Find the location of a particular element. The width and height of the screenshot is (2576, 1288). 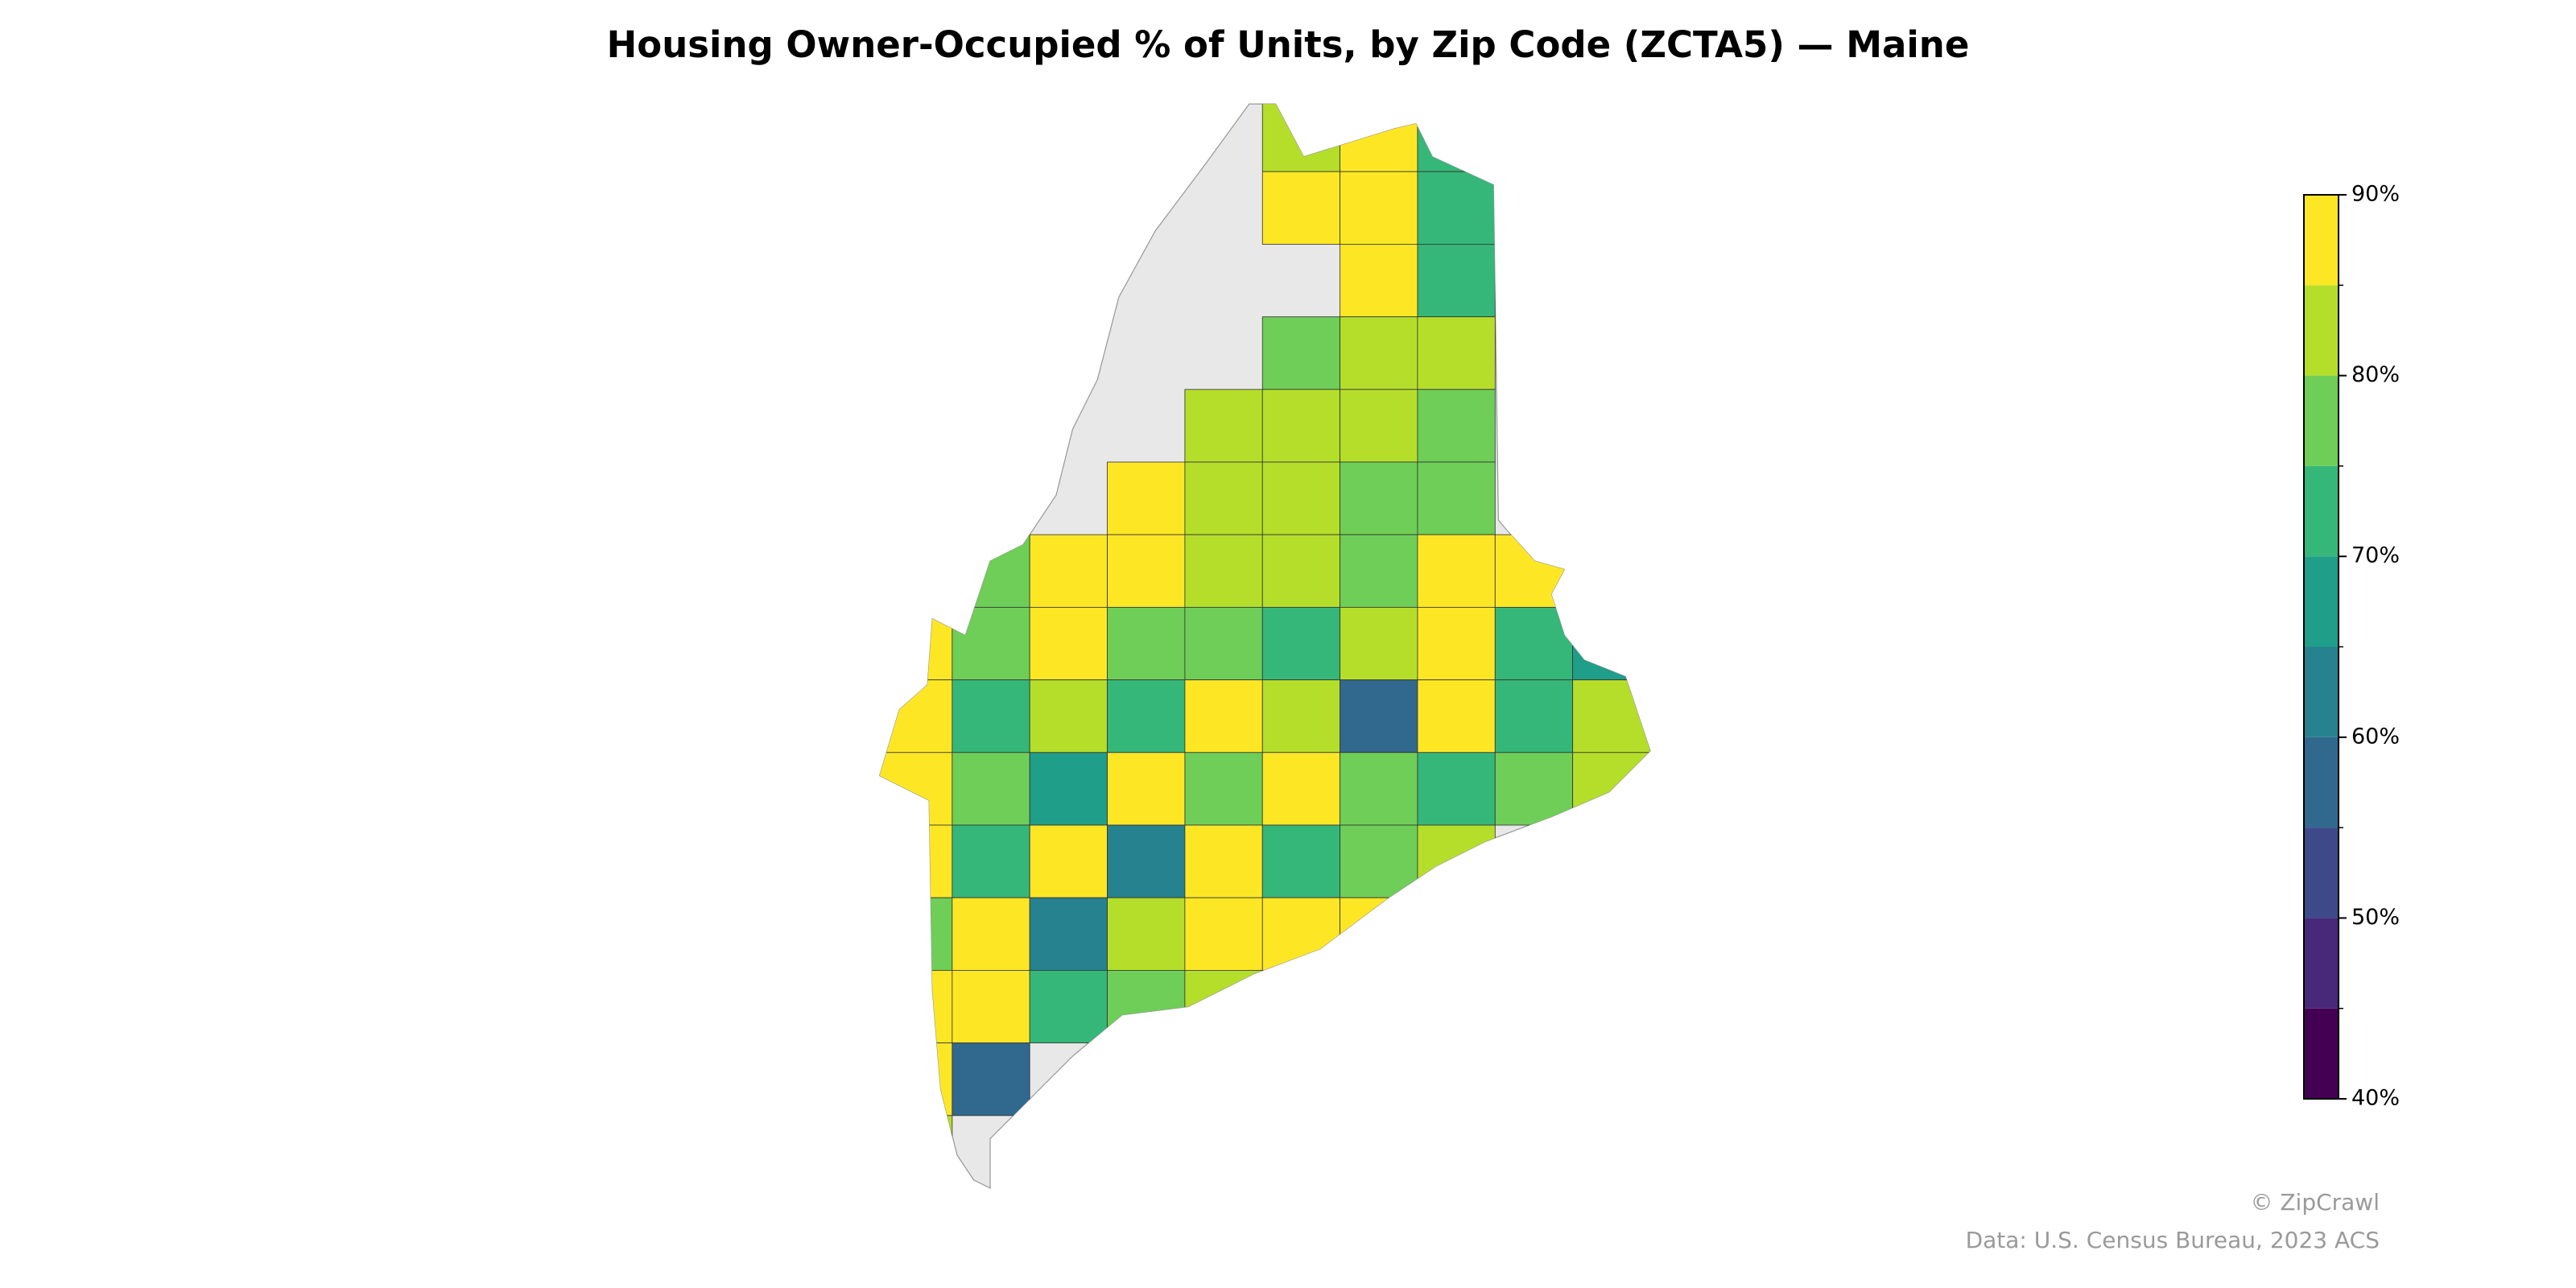

colorbar-tick-label: 60% is located at coordinates (2375, 736).